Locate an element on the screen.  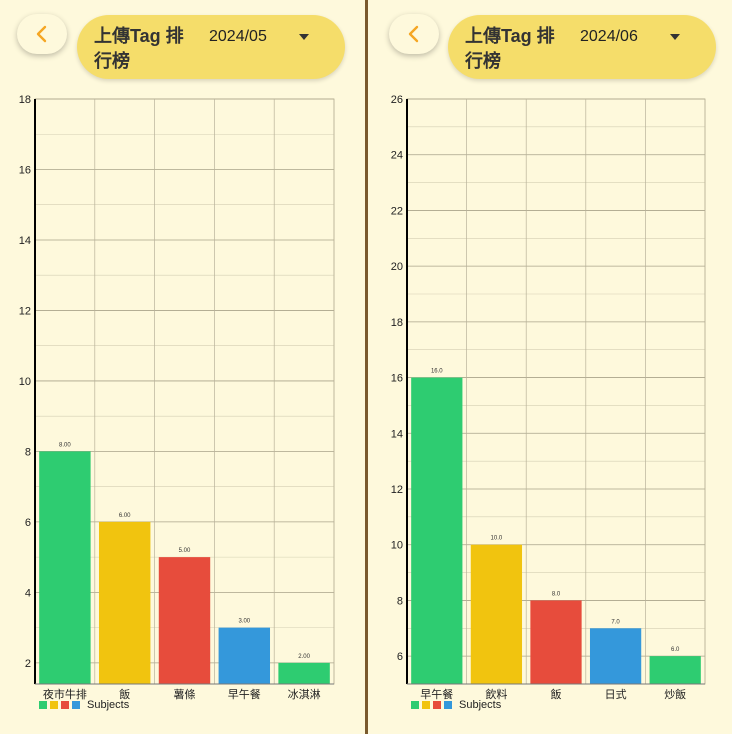
x-tick-label: 夜市牛排 is located at coordinates (65, 694).